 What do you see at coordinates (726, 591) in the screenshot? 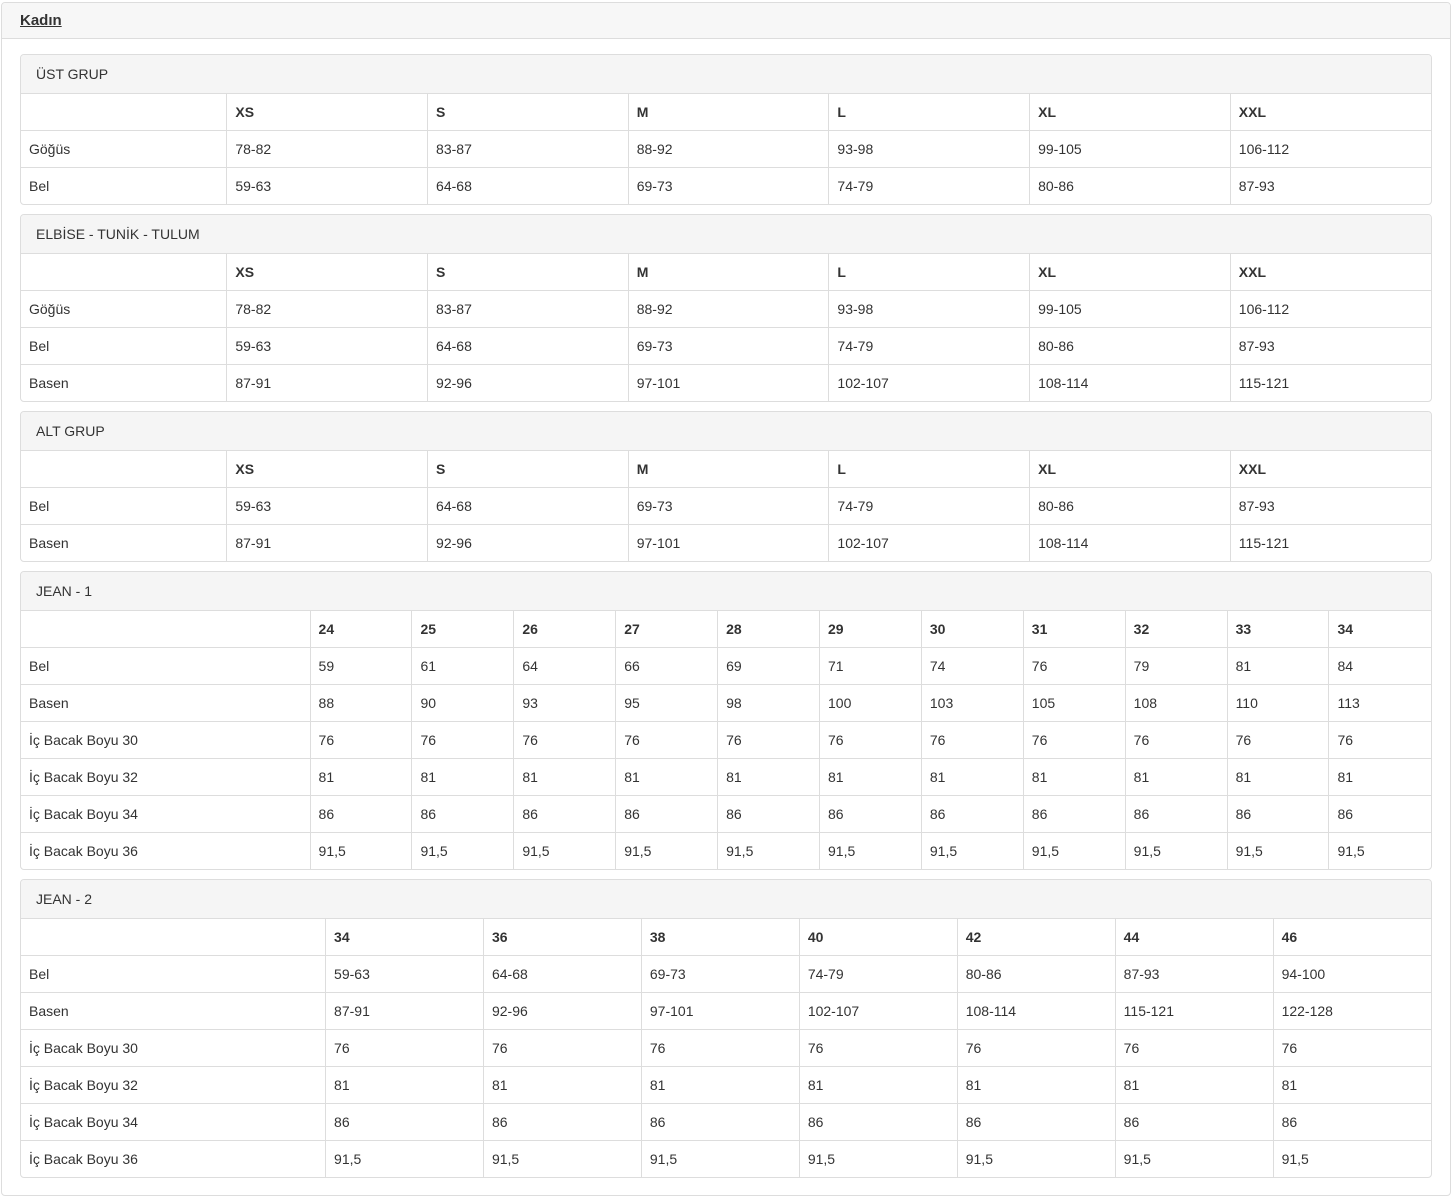
I see `section-heading: JEAN - 1` at bounding box center [726, 591].